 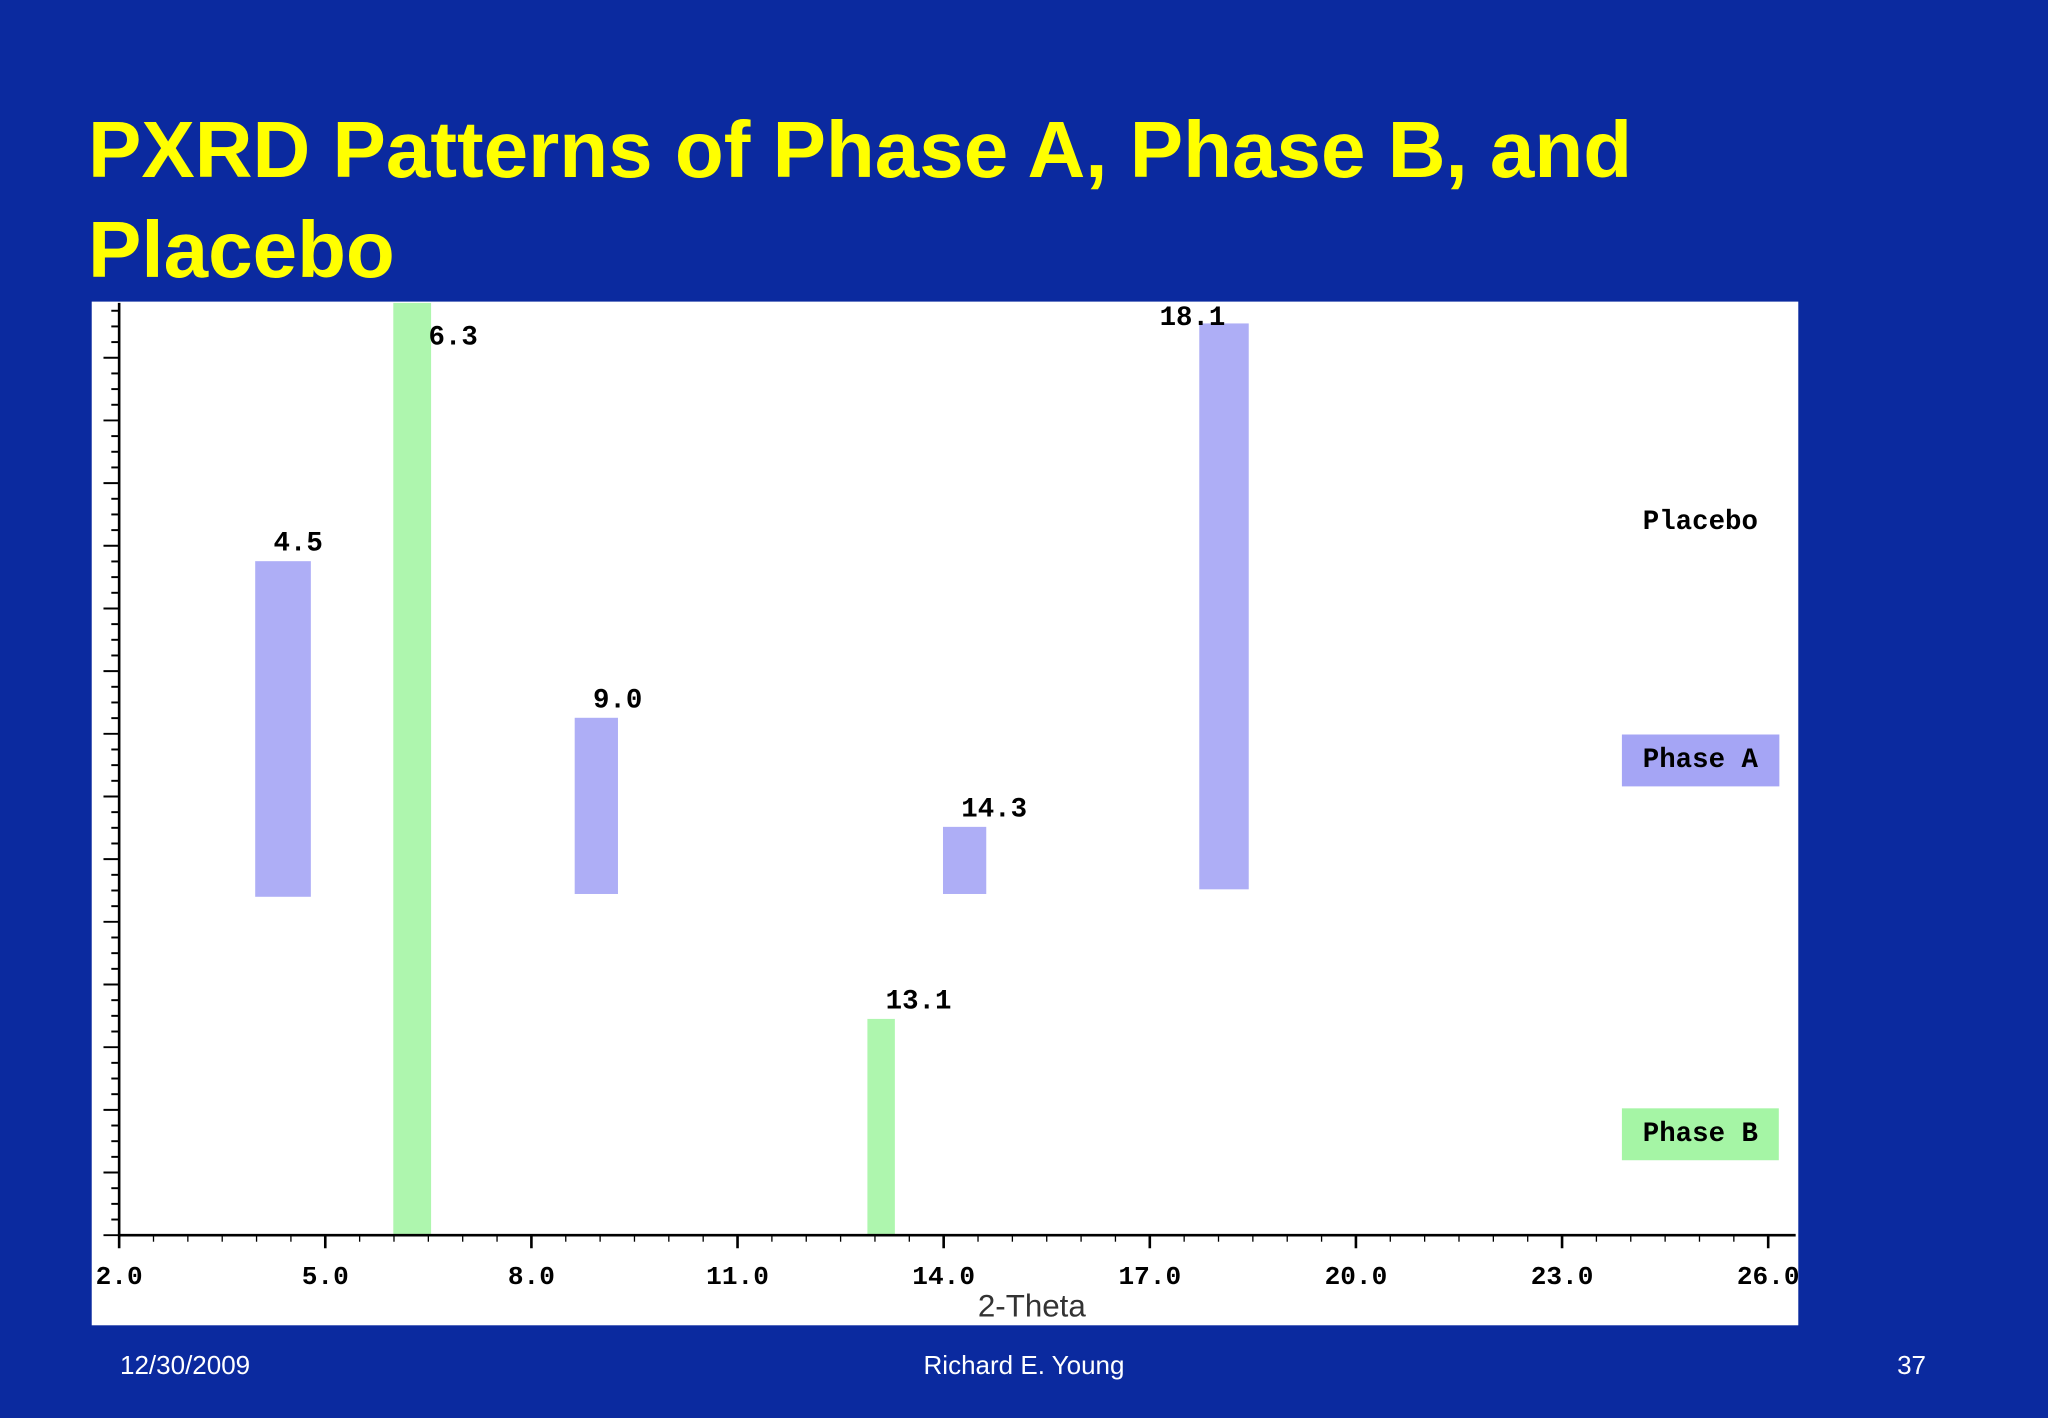 I want to click on x-tick-label: 17.0, so click(x=1149, y=1277).